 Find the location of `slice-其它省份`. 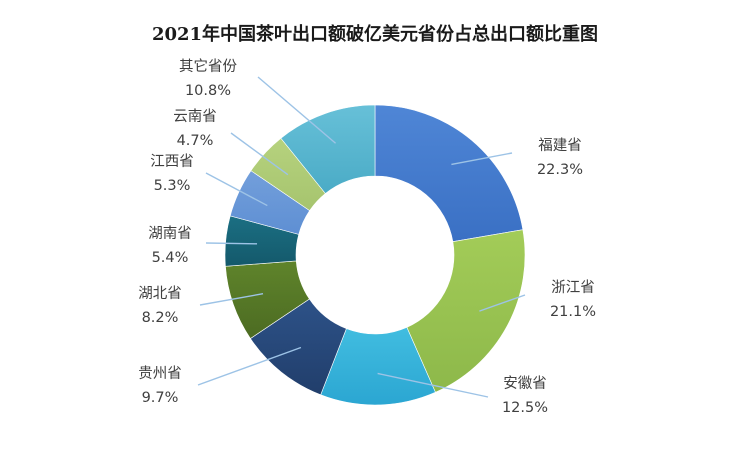

slice-其它省份 is located at coordinates (328, 149).